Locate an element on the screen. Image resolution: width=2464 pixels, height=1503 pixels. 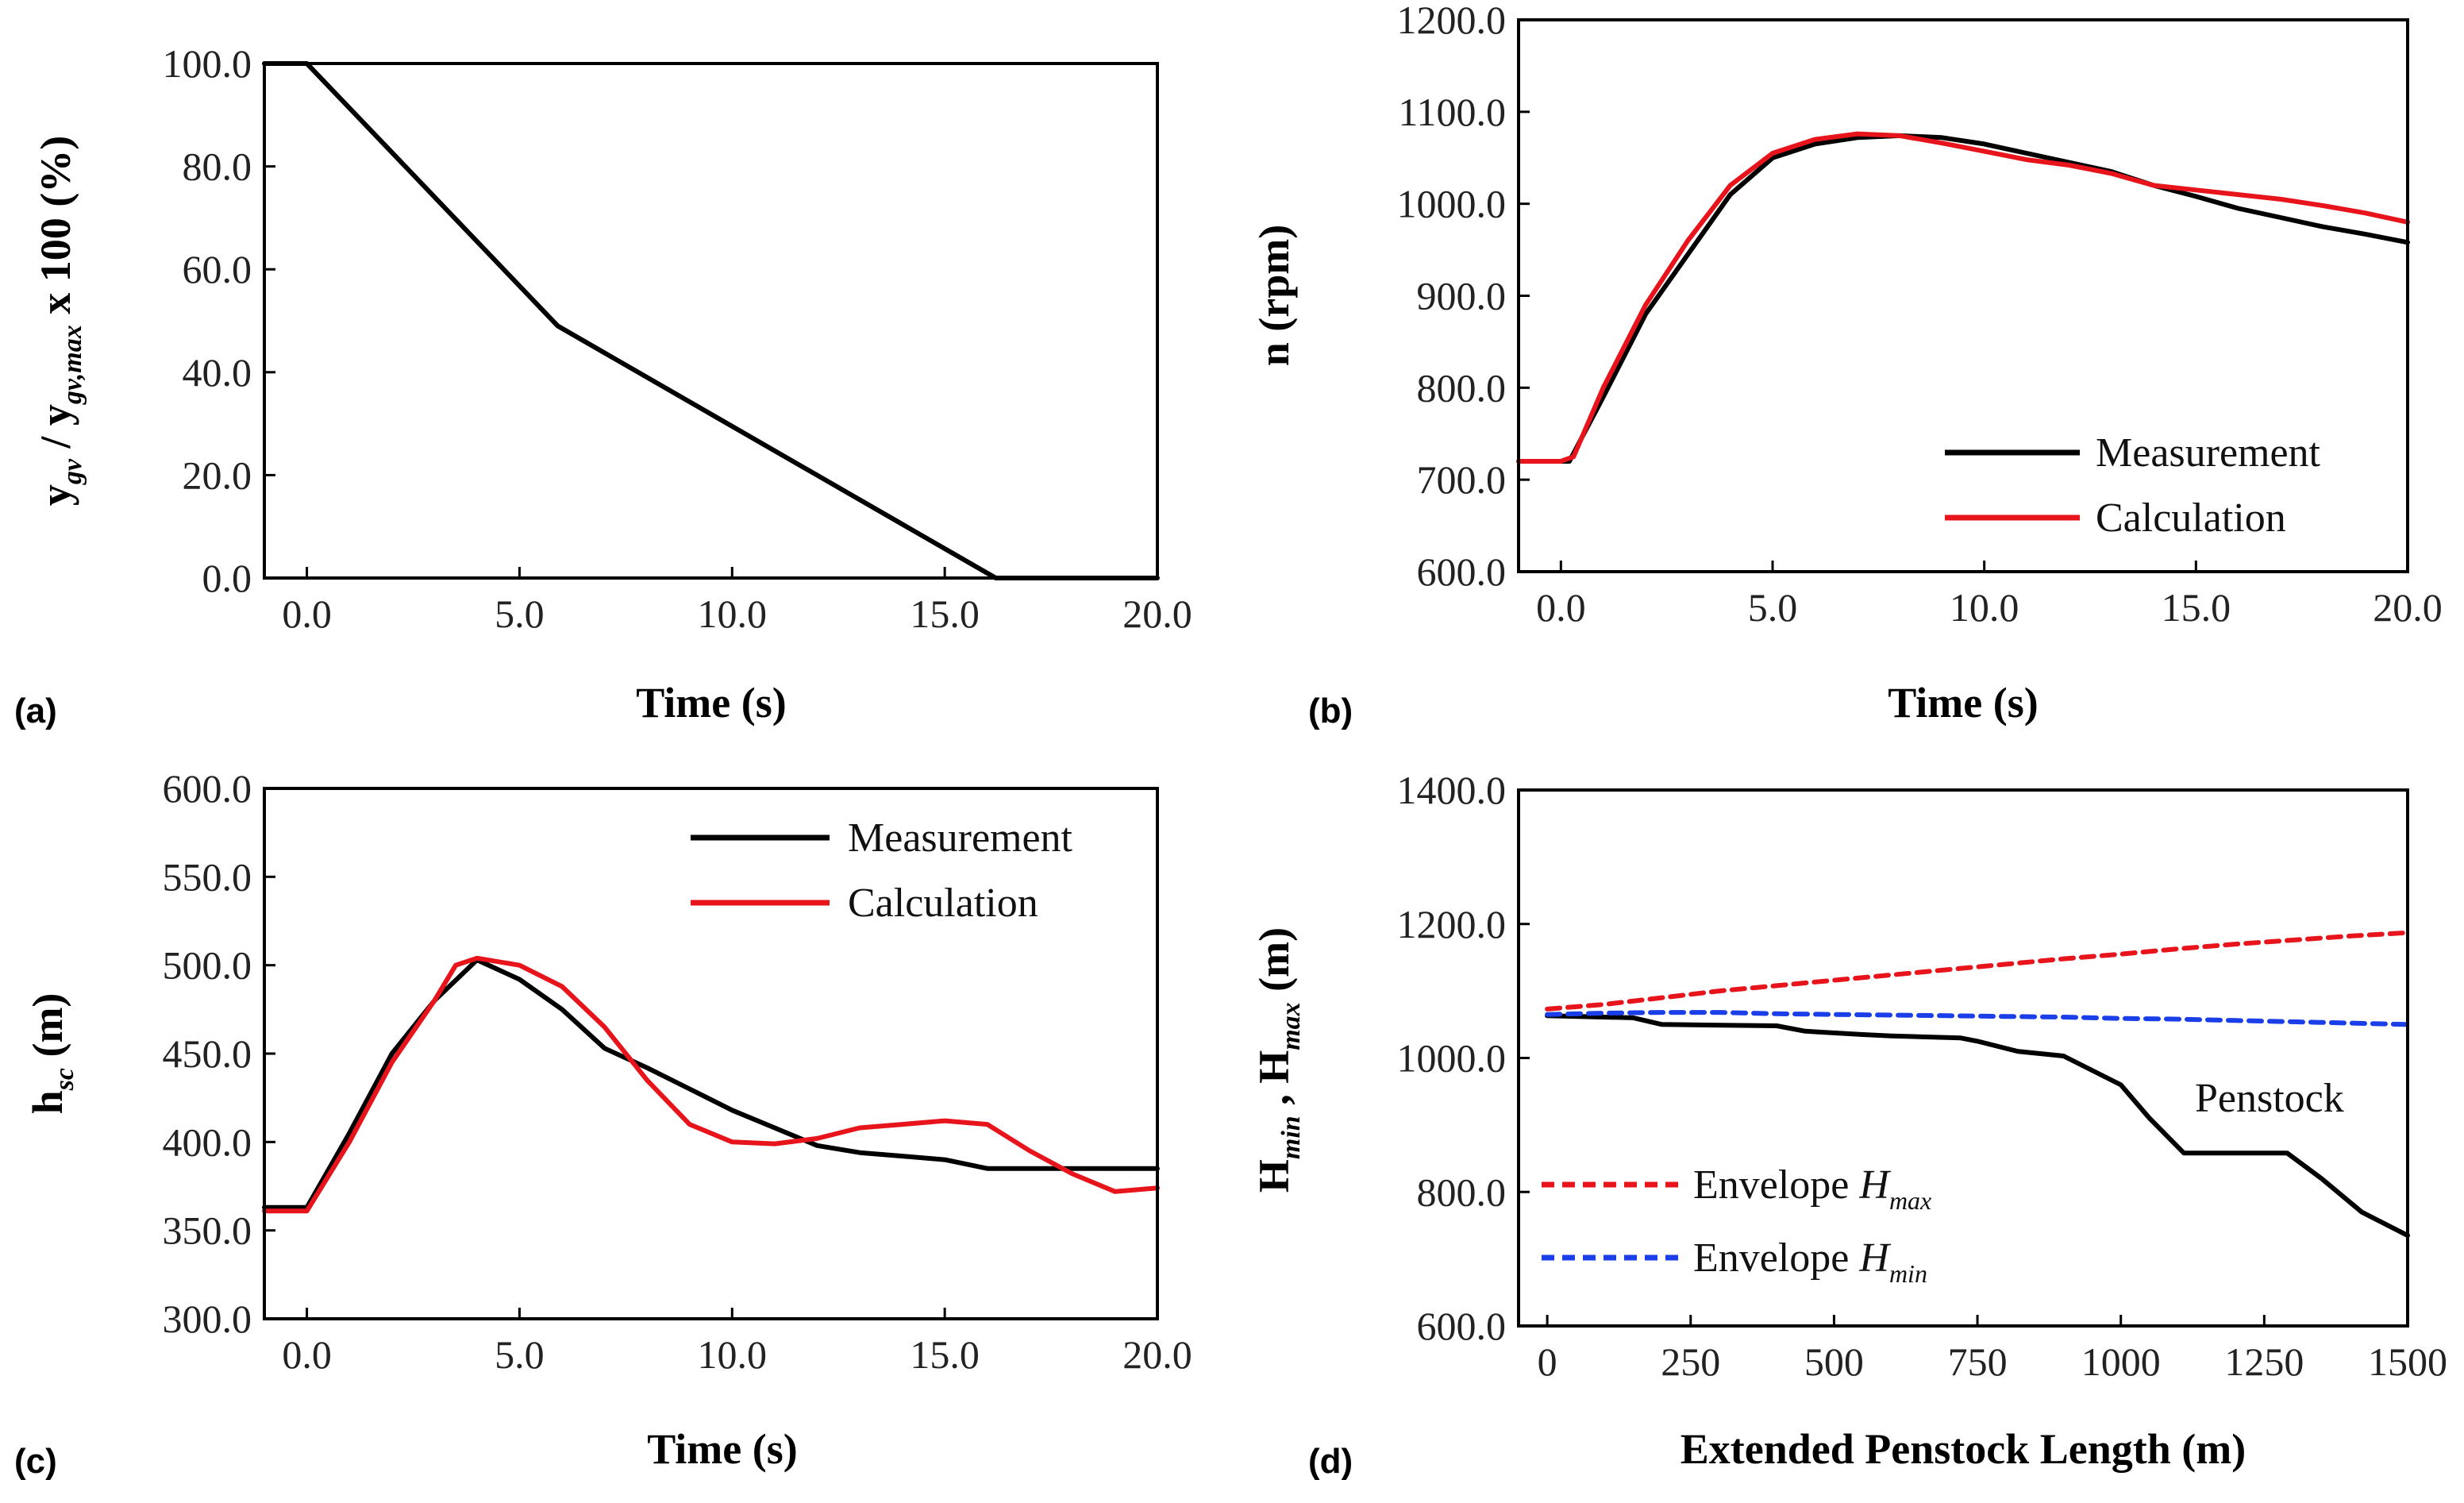
series-line-envelope-h-min is located at coordinates (1978, 1018).